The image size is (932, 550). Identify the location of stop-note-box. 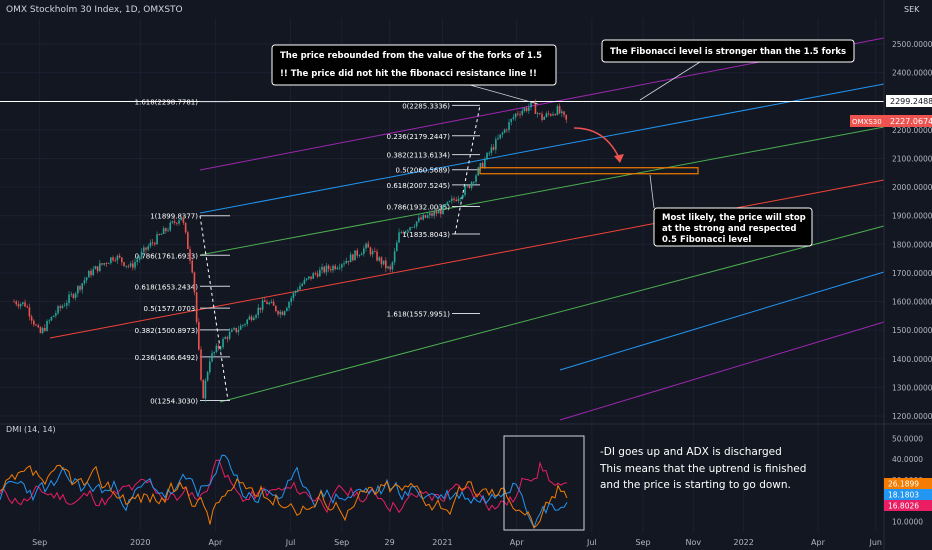
(733, 227).